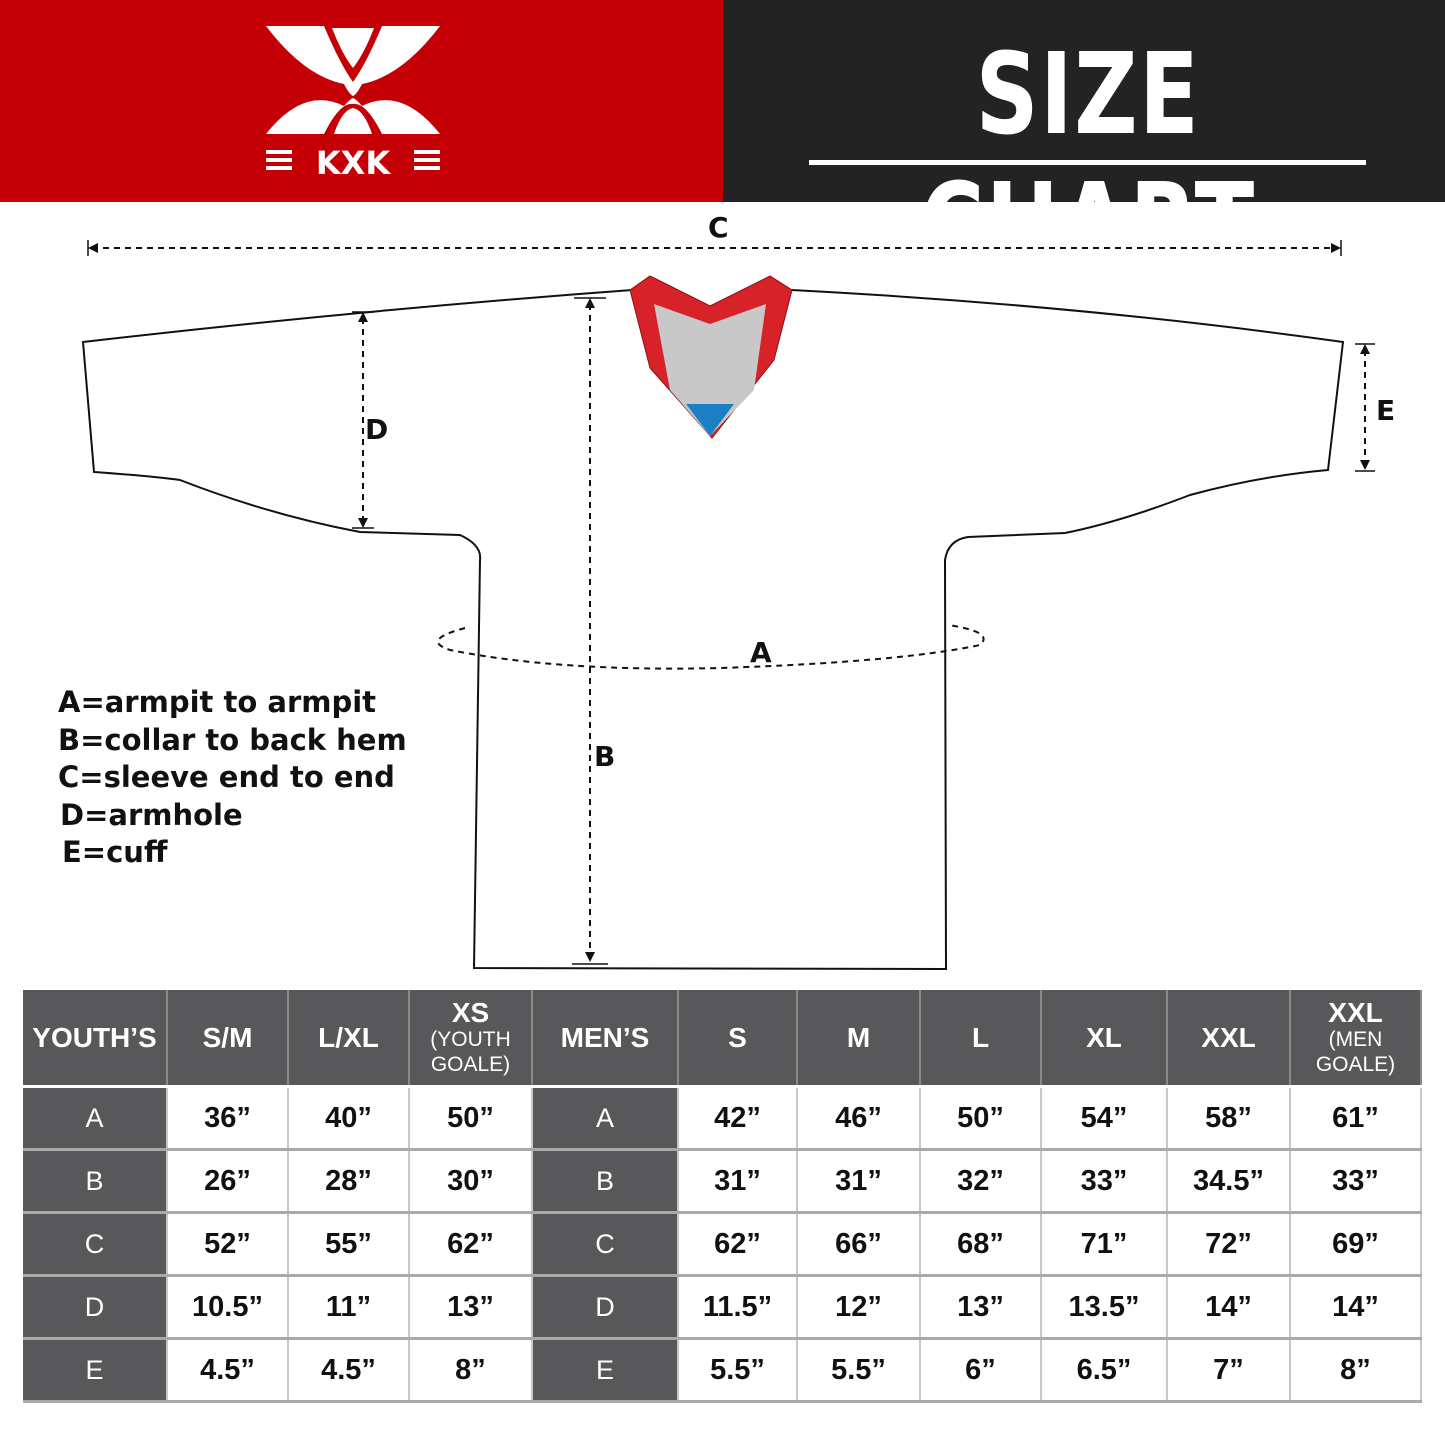  I want to click on measure-a-loop, so click(711, 647).